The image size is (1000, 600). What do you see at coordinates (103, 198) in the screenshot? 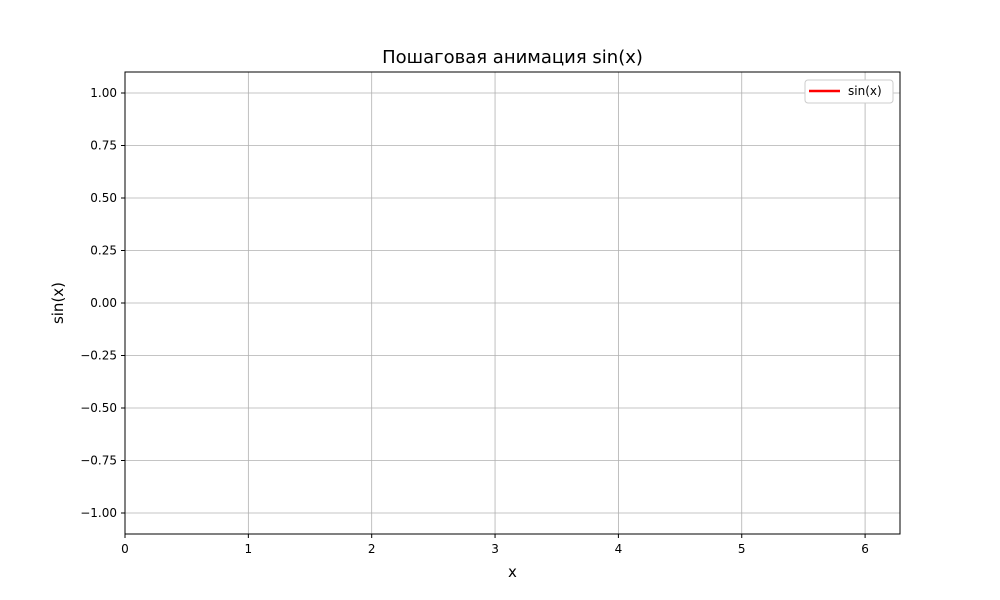
I see `y-tick-label: 0.50` at bounding box center [103, 198].